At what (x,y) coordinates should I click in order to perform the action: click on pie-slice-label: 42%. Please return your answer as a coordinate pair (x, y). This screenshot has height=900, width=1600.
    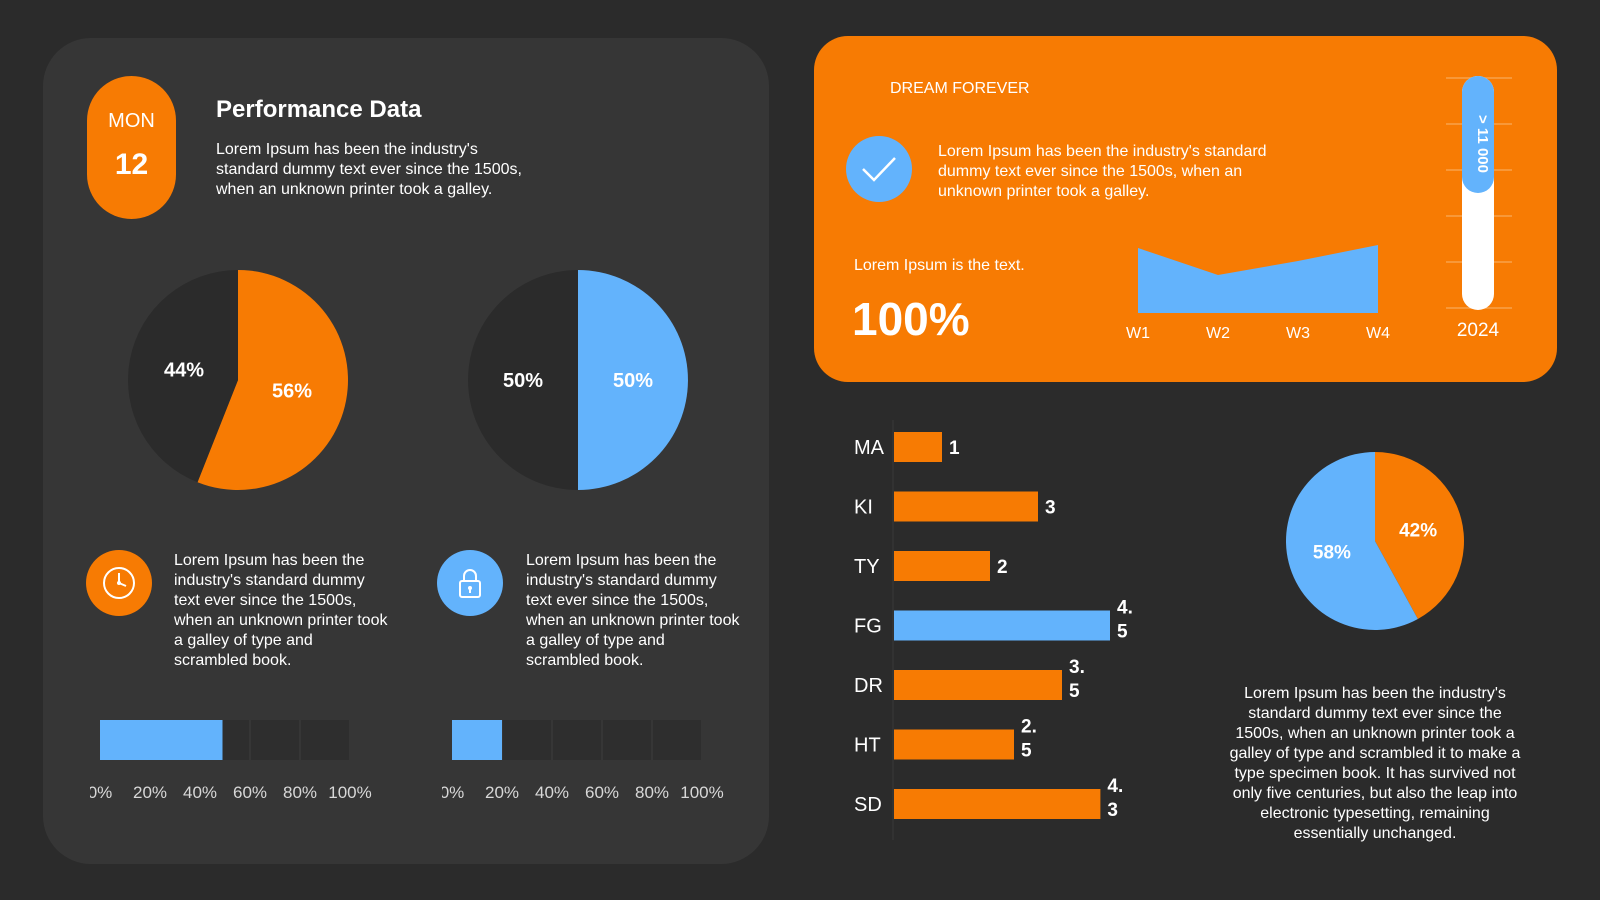
    Looking at the image, I should click on (1418, 531).